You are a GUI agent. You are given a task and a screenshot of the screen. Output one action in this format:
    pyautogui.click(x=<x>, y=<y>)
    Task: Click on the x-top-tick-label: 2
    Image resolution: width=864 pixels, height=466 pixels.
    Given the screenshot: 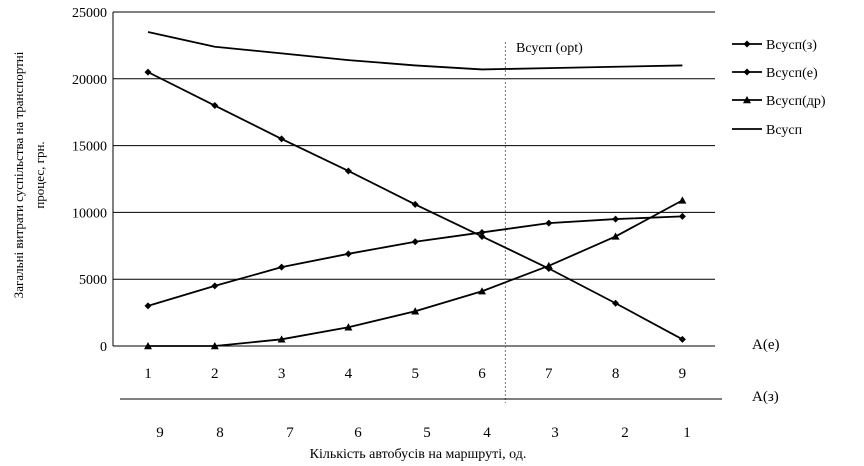 What is the action you would take?
    pyautogui.click(x=215, y=374)
    